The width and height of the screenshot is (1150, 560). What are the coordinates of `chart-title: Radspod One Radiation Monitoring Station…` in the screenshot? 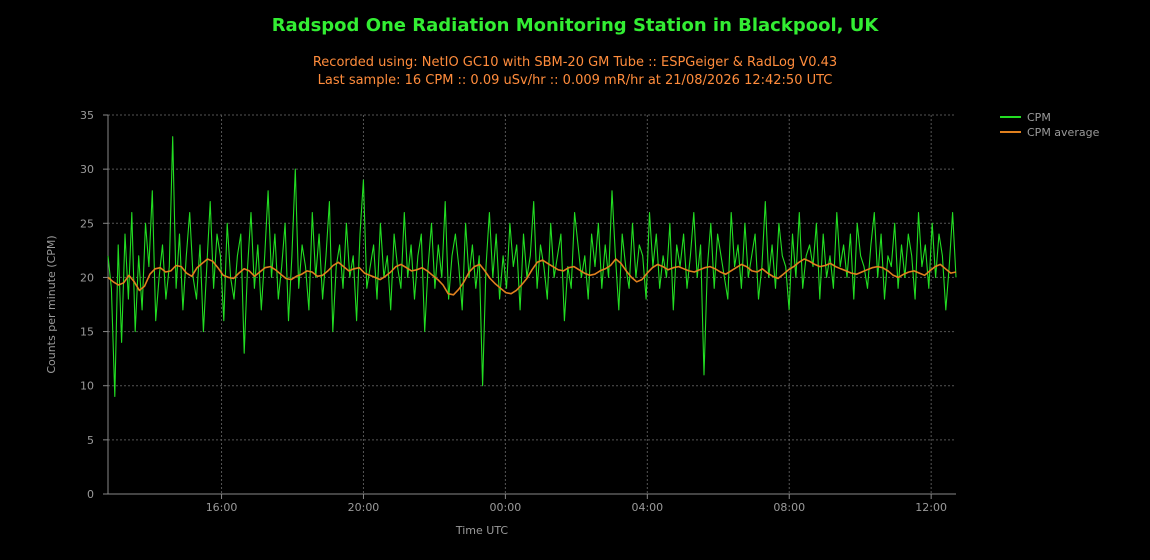 It's located at (575, 25).